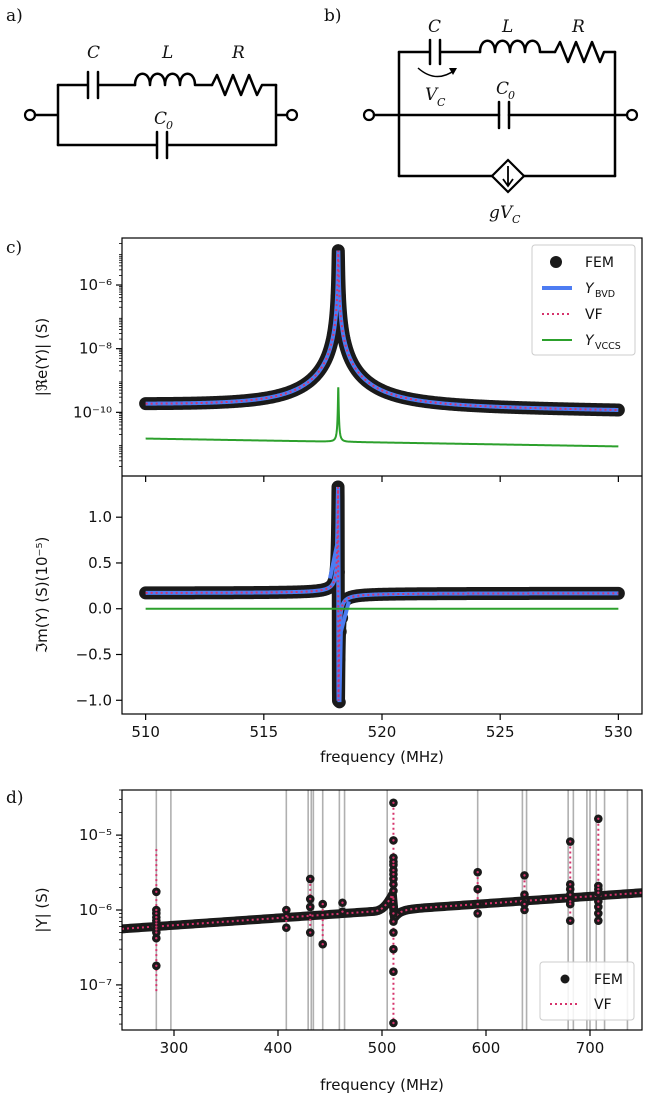 This screenshot has height=1115, width=666. What do you see at coordinates (508, 177) in the screenshot?
I see `vccs-arrow-icon` at bounding box center [508, 177].